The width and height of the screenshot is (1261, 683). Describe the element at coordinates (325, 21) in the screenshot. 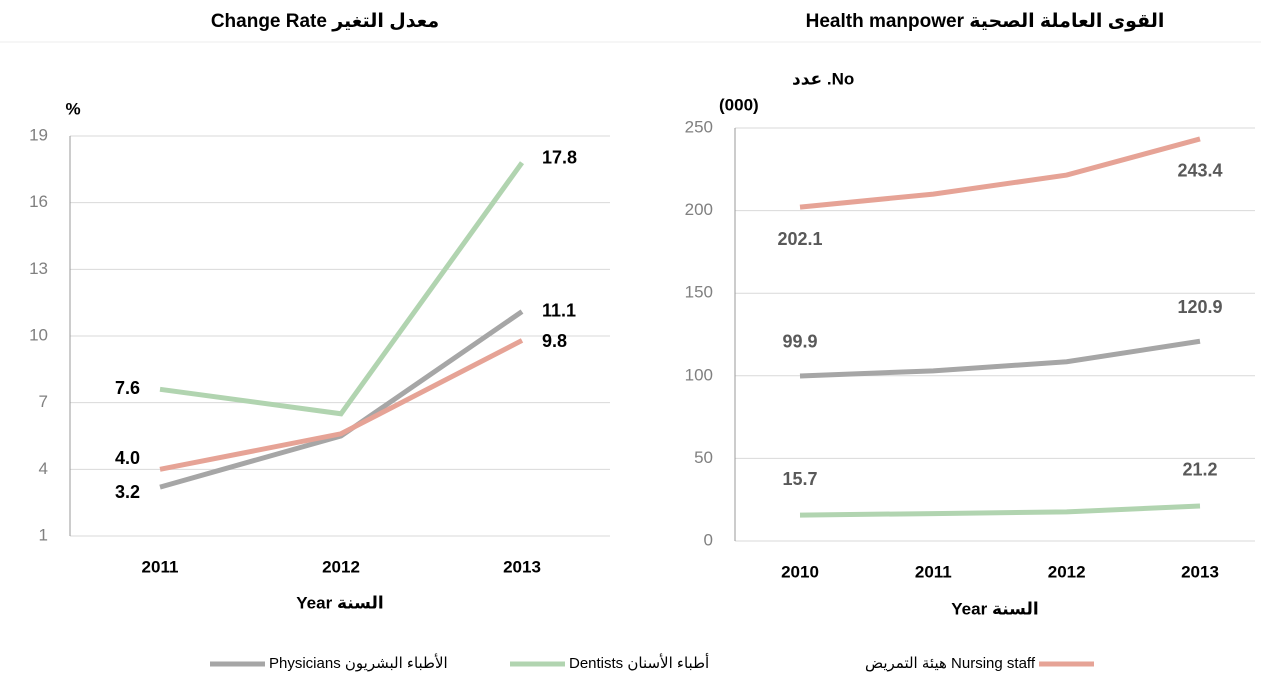

I see `chart-title: Change Rate معدل التغير` at that location.